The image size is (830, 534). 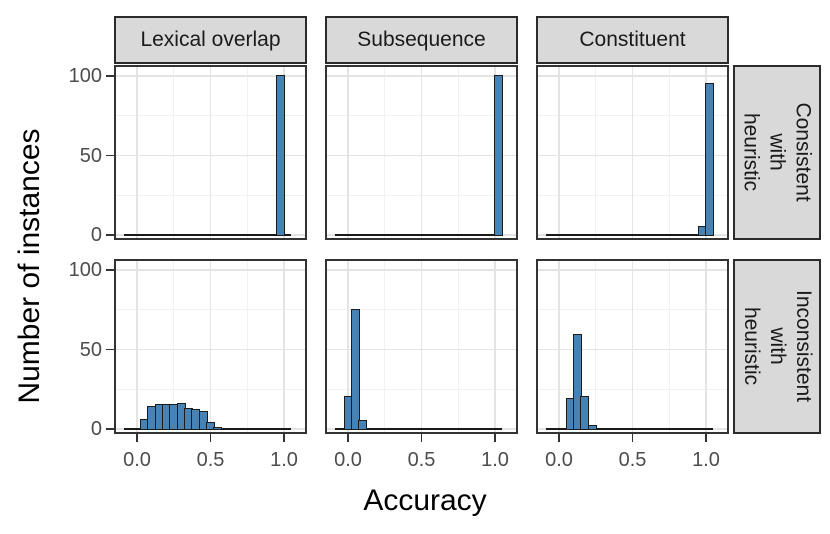 I want to click on facet-column-label: Lexical overlap, so click(x=210, y=39).